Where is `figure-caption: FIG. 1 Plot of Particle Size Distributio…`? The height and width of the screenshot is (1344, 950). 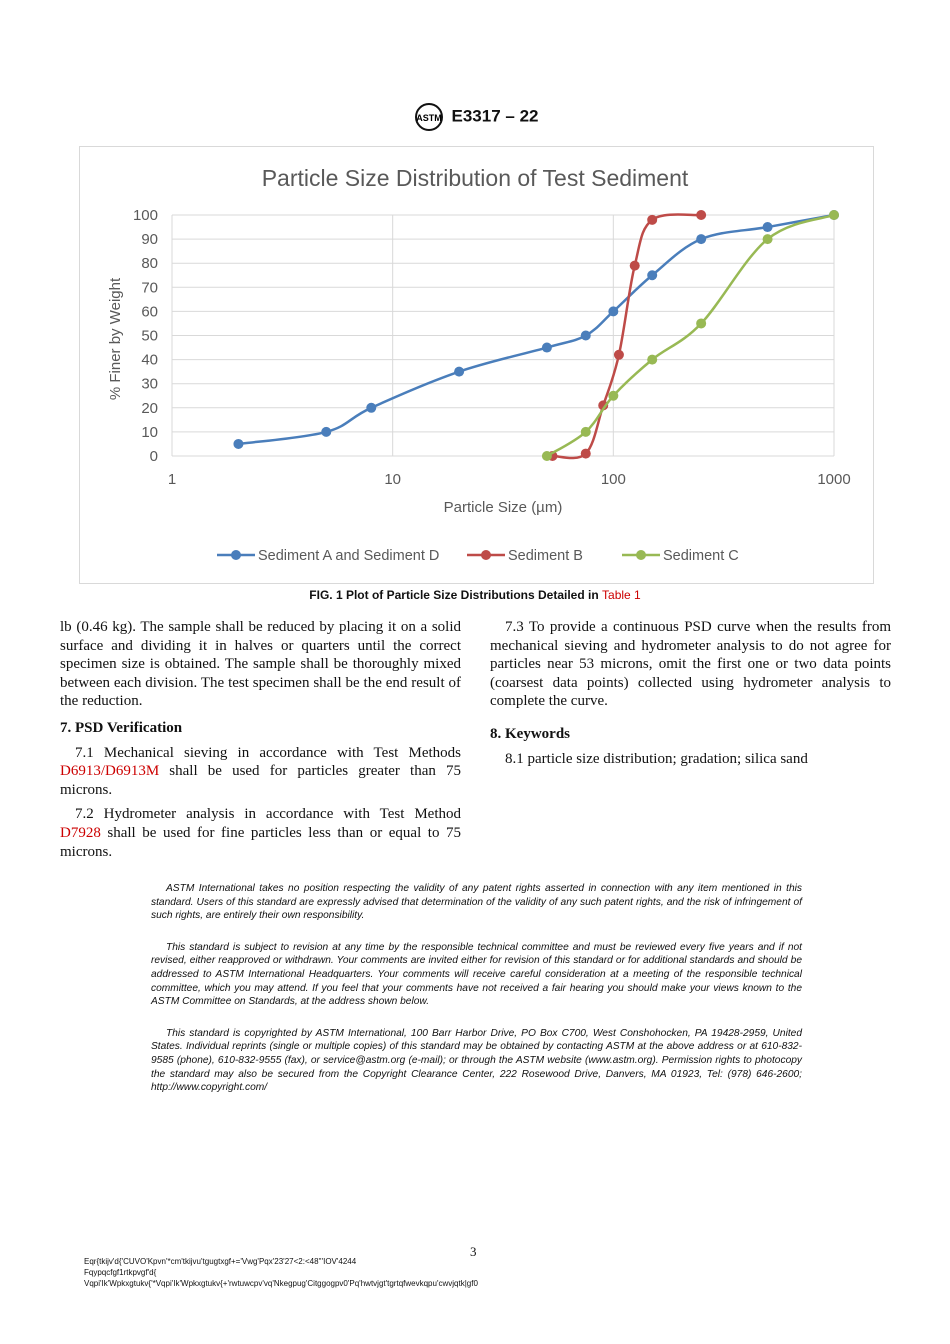 figure-caption: FIG. 1 Plot of Particle Size Distributio… is located at coordinates (475, 595).